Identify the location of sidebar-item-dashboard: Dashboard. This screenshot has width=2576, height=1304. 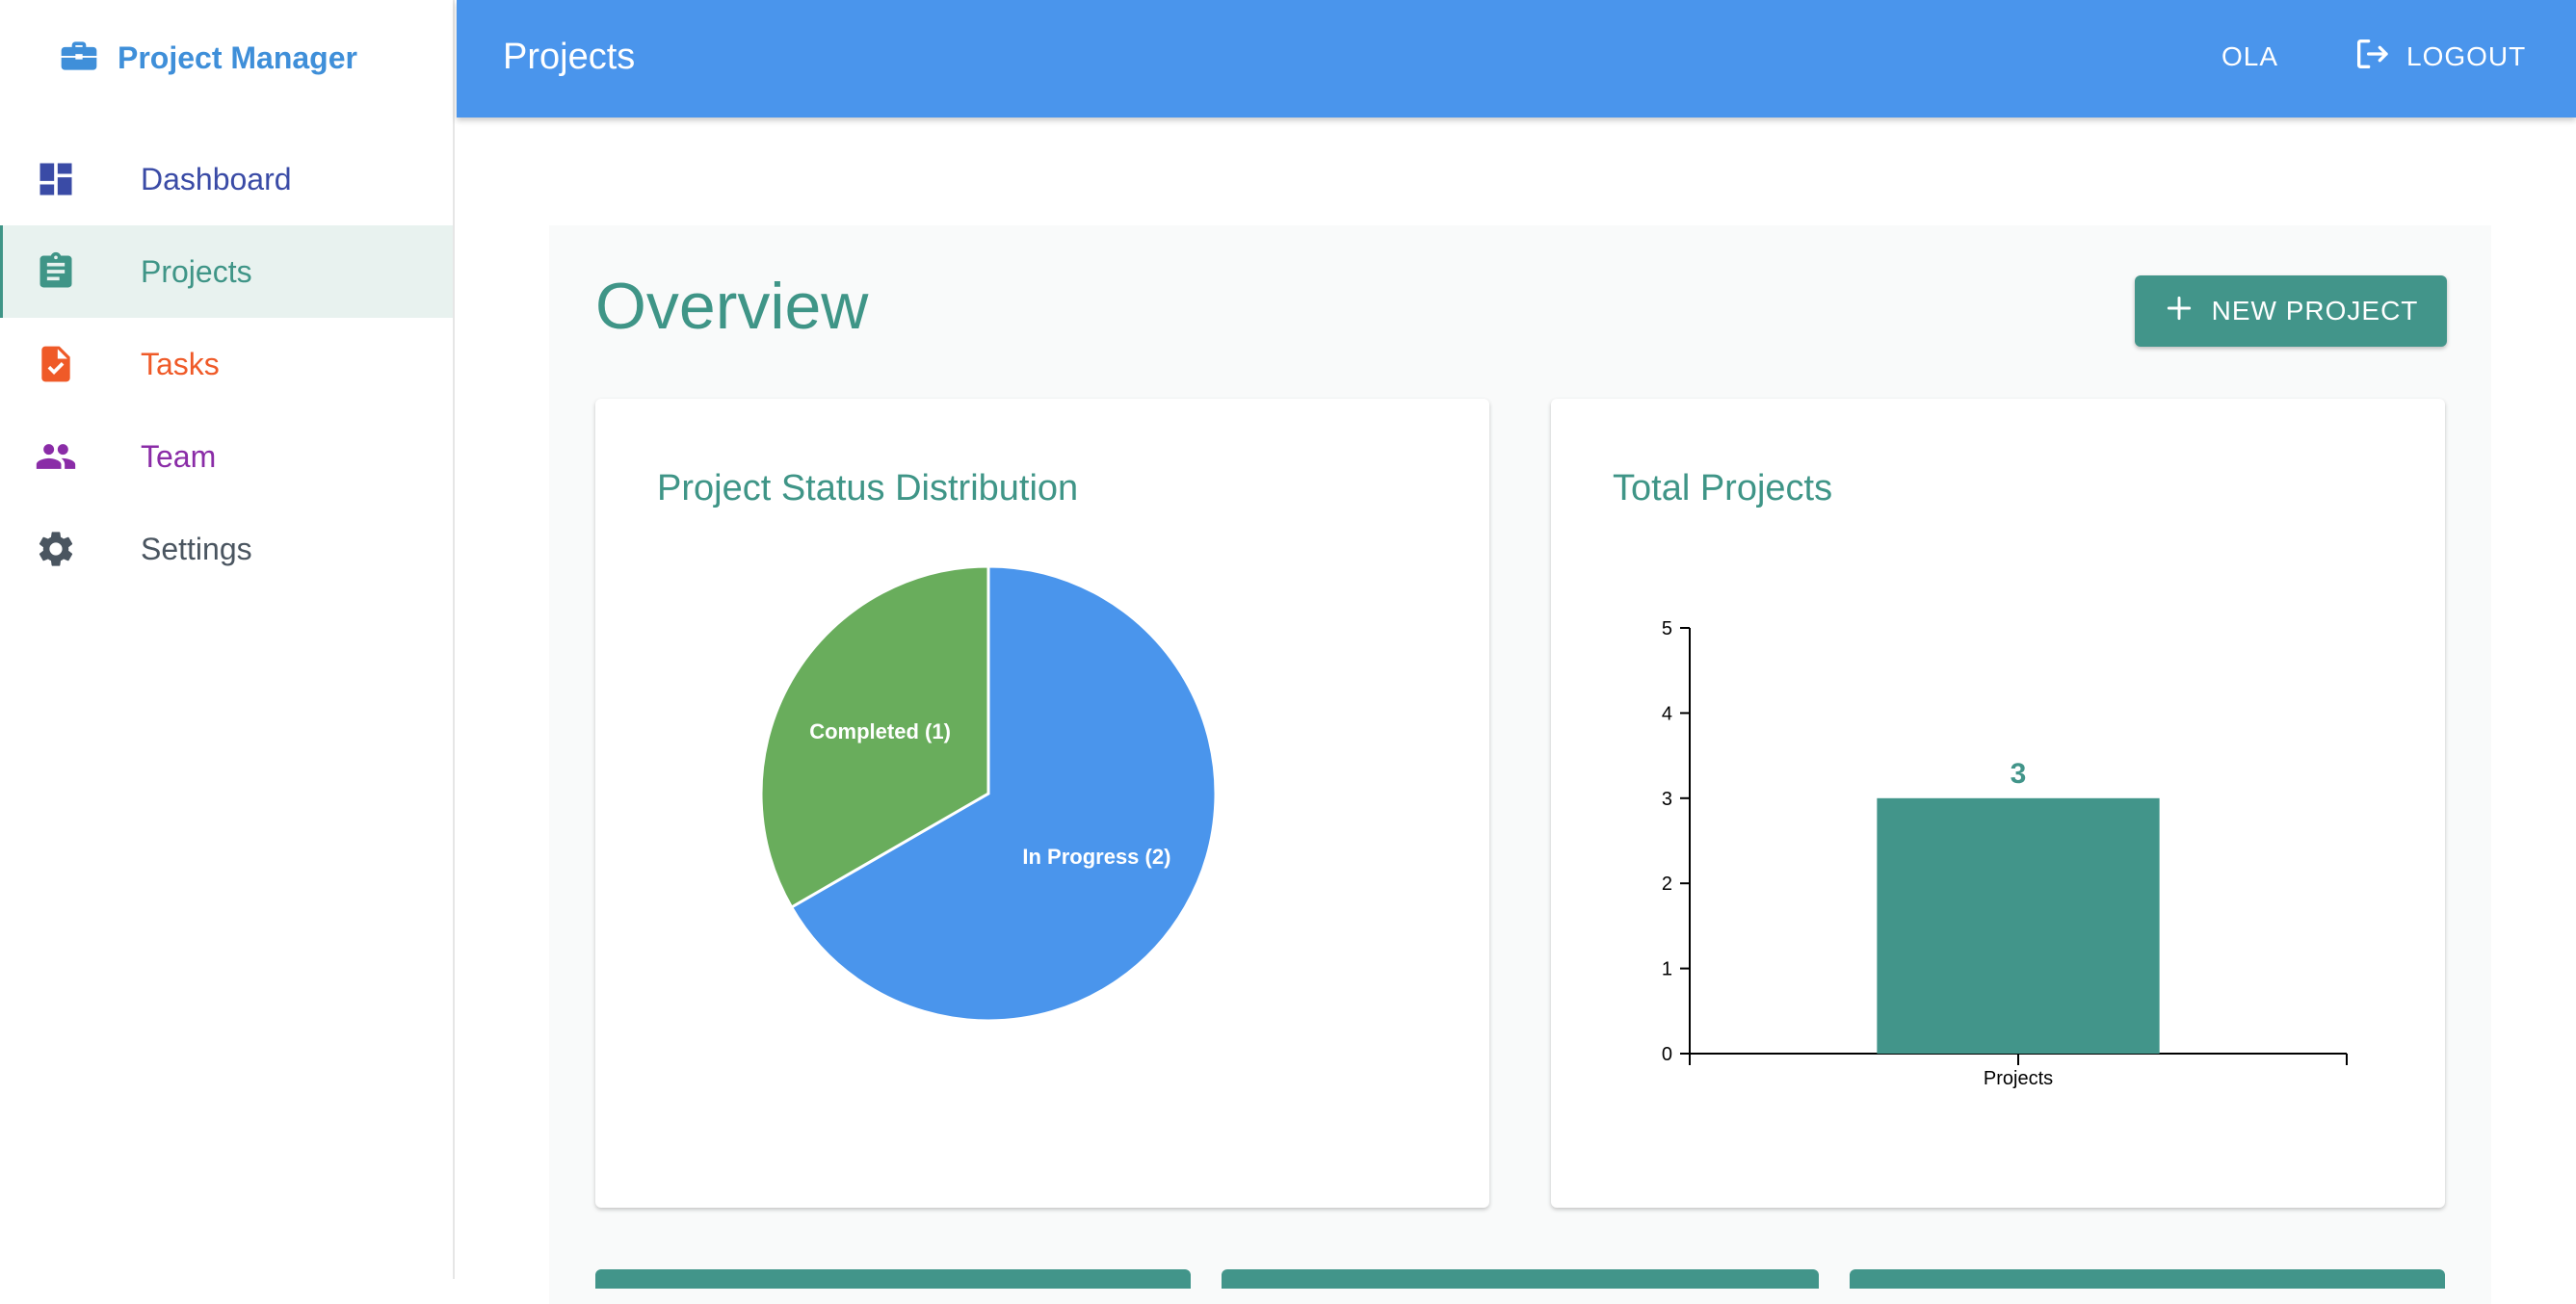
(227, 179).